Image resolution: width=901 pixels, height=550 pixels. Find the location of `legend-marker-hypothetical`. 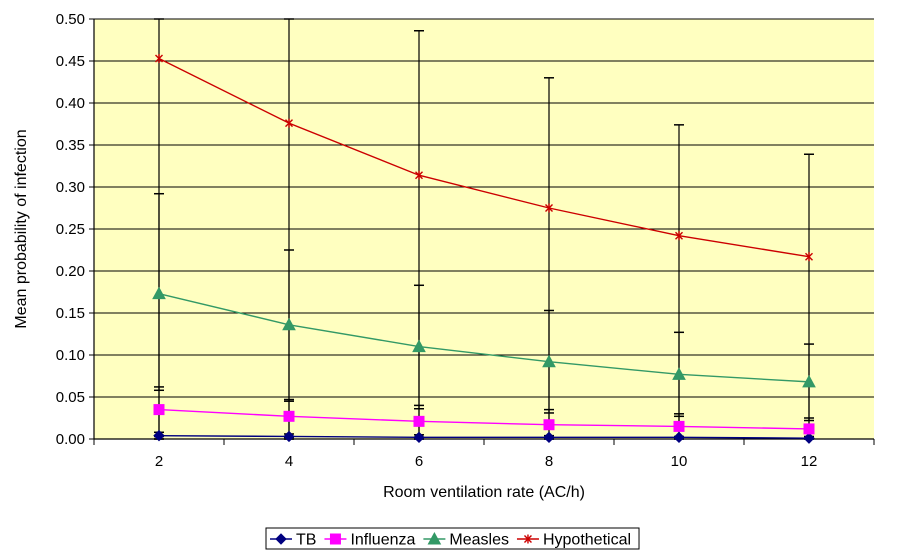

legend-marker-hypothetical is located at coordinates (527, 539).